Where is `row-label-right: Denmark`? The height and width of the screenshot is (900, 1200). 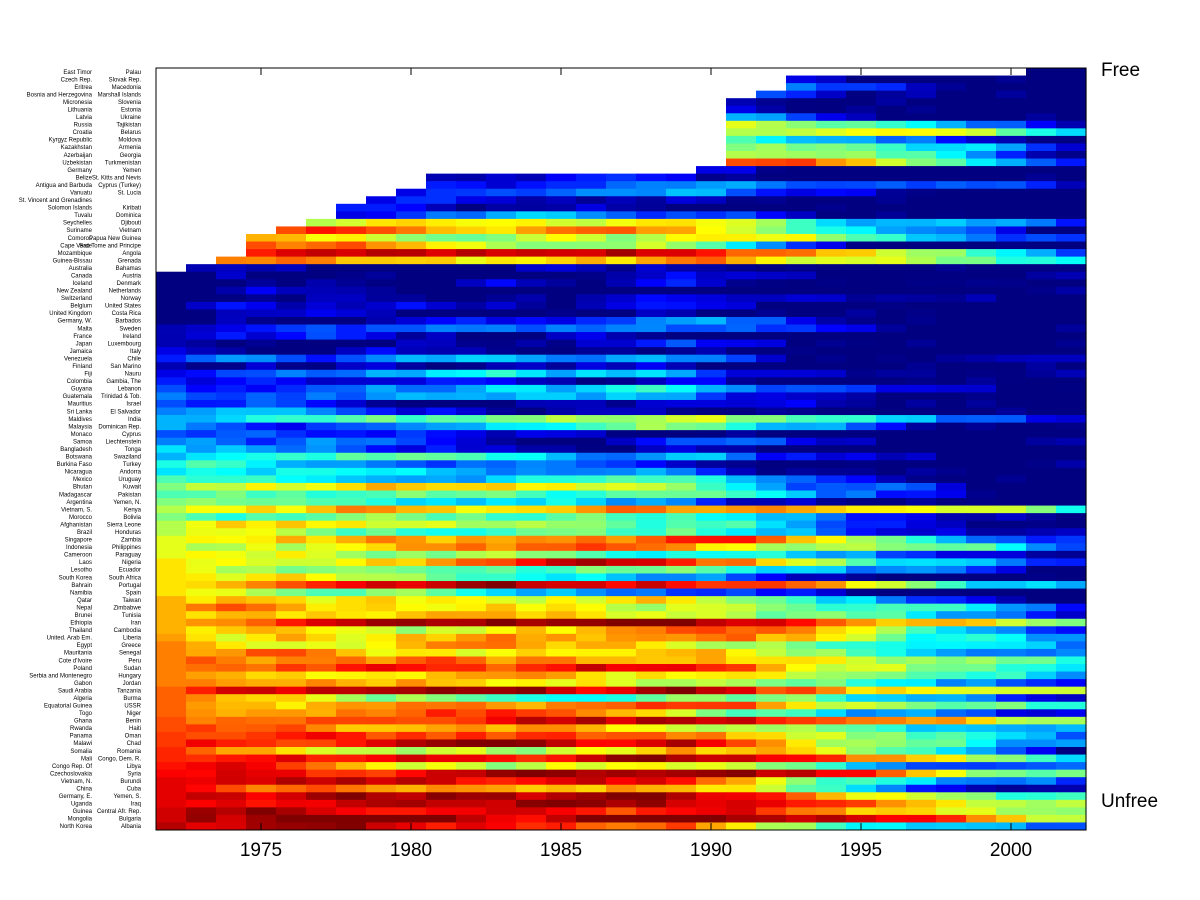 row-label-right: Denmark is located at coordinates (129, 284).